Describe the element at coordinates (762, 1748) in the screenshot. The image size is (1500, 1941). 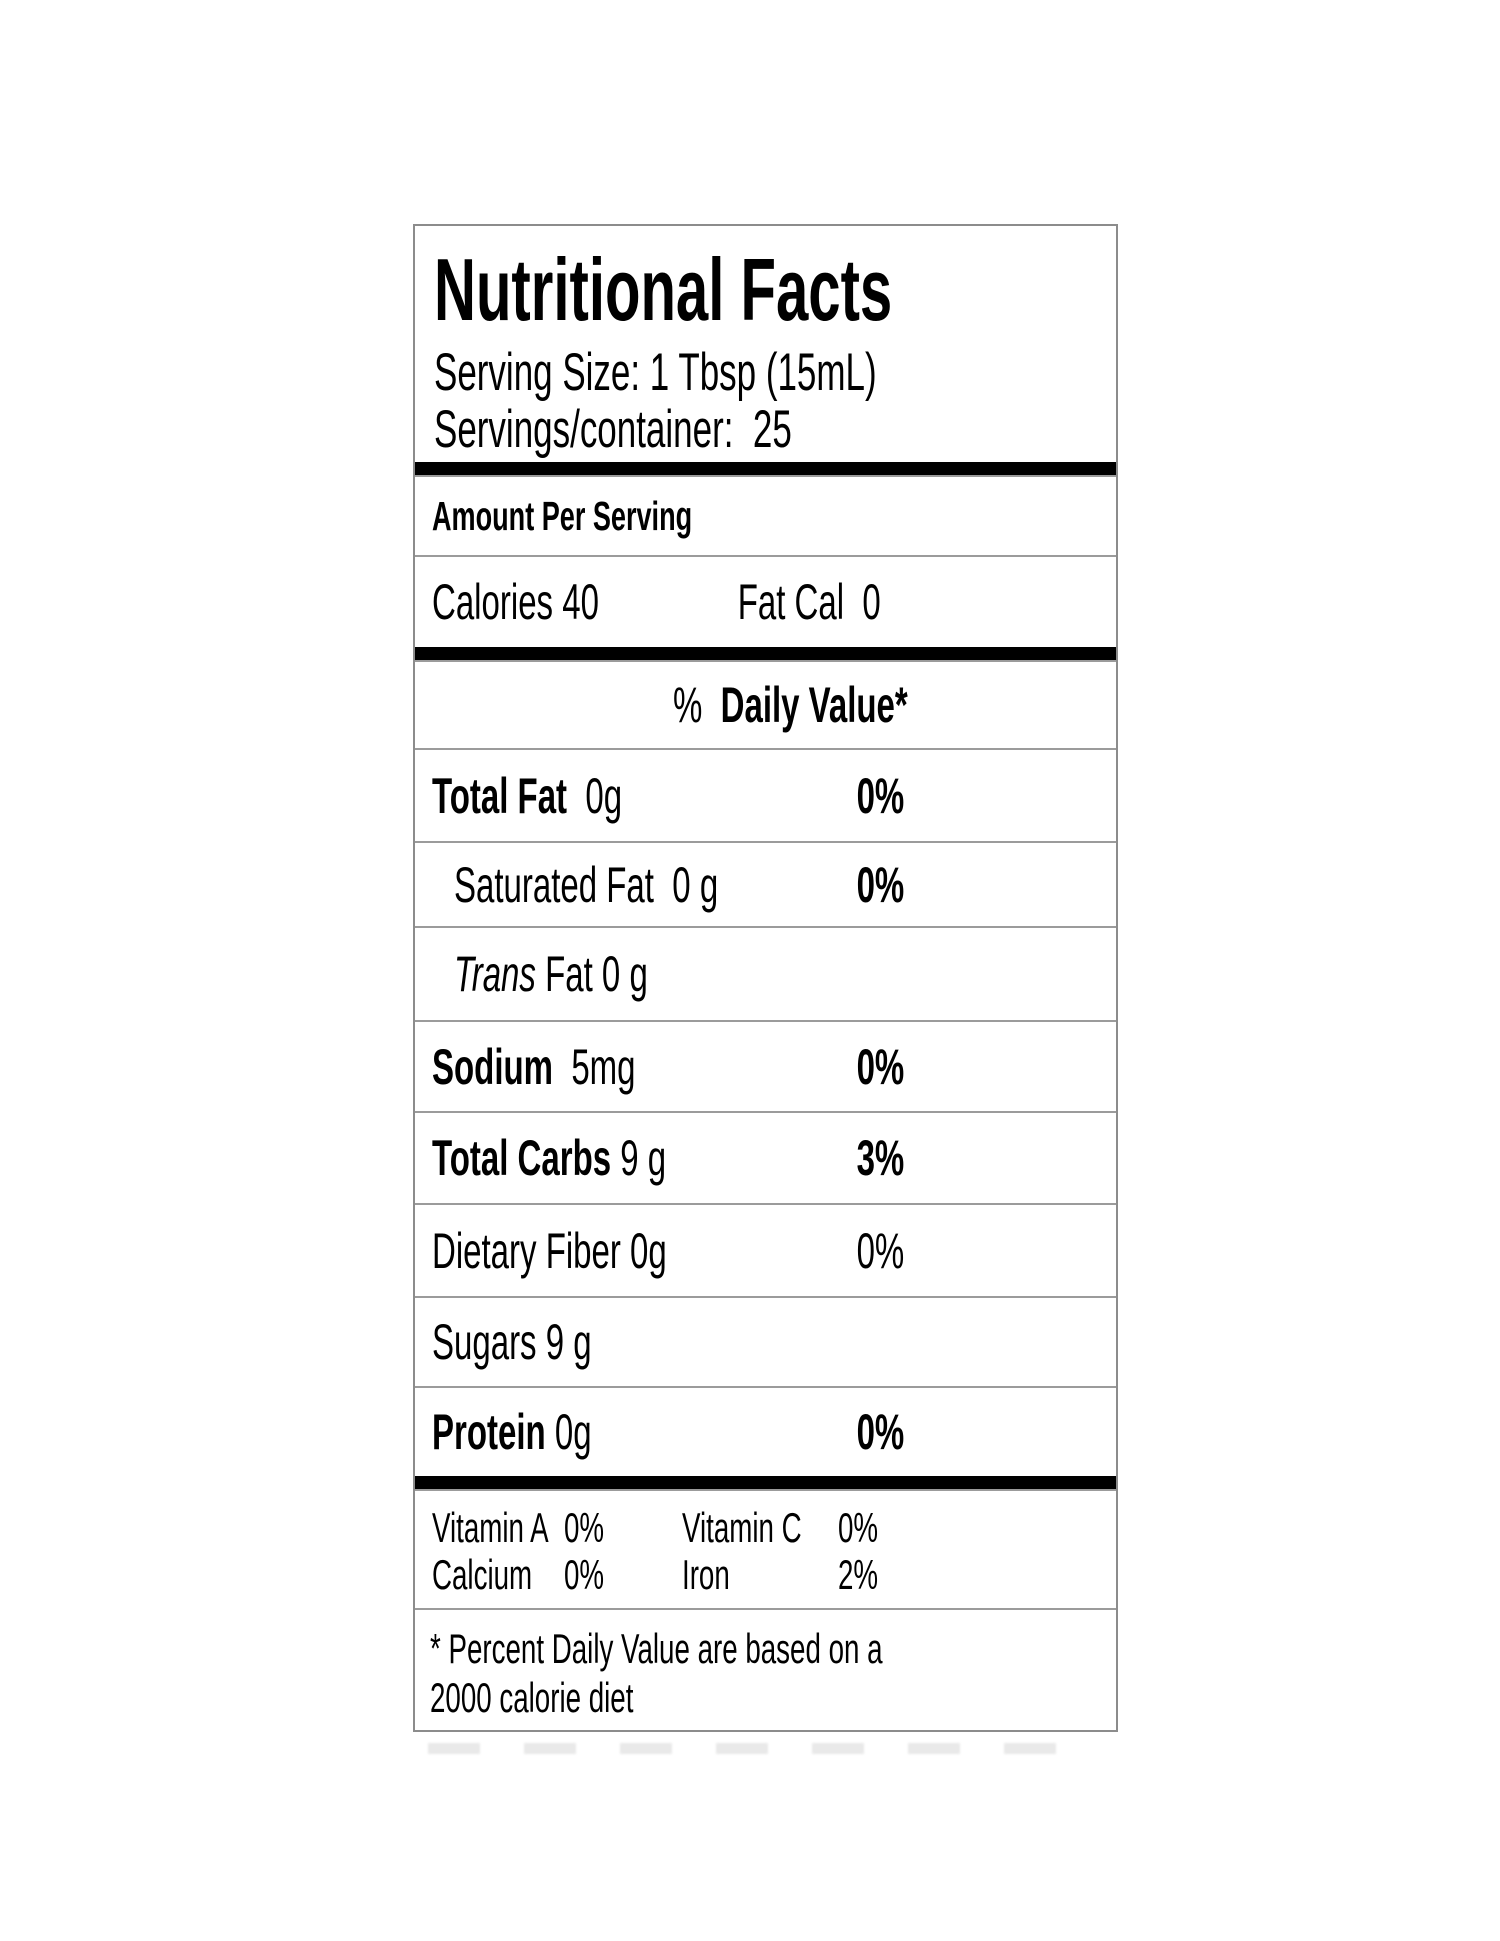
I see `faded-cropped-text` at that location.